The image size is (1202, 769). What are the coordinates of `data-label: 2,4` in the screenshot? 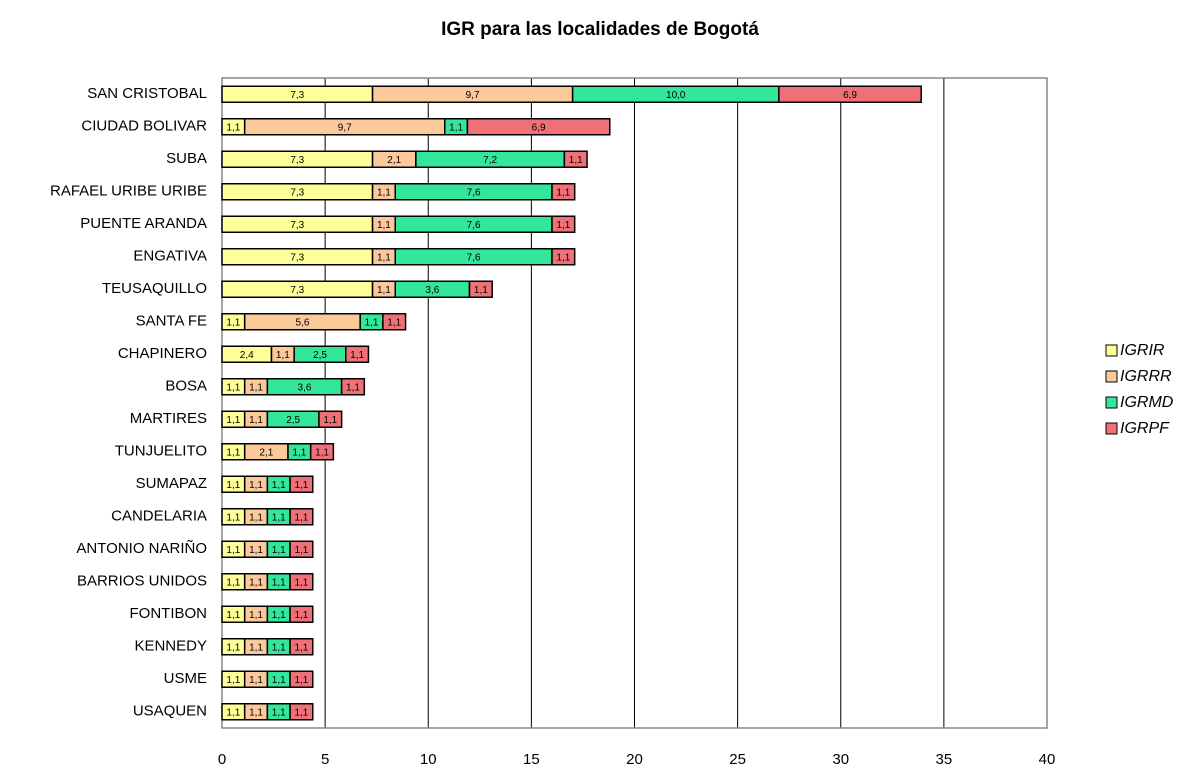 It's located at (247, 355).